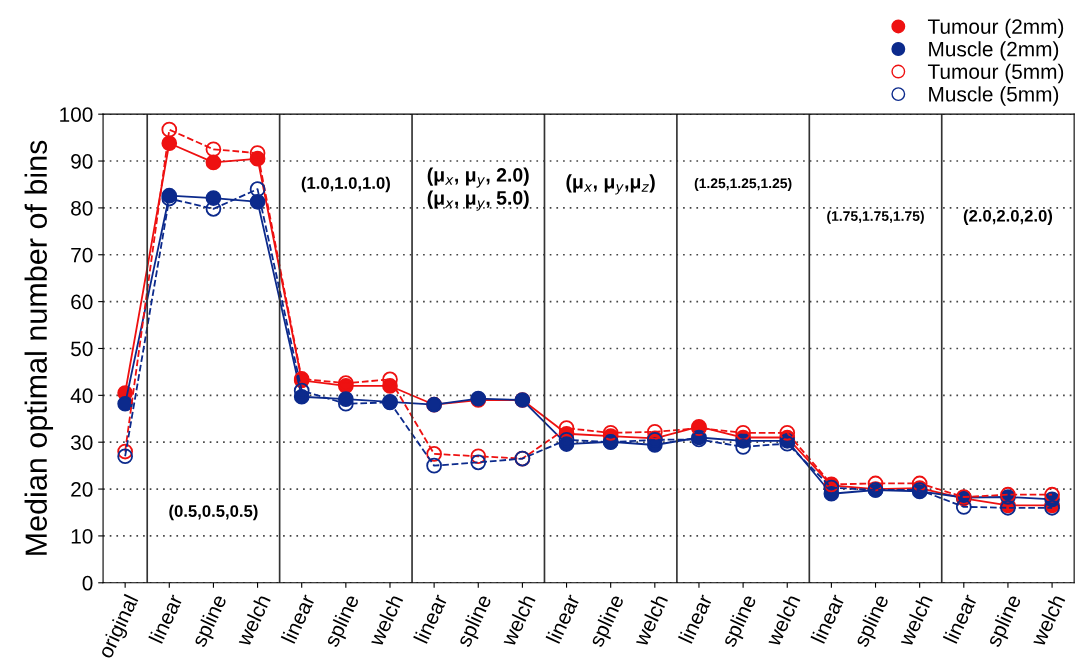 Image resolution: width=1085 pixels, height=660 pixels. I want to click on legend-label: Muscle (5mm), so click(994, 96).